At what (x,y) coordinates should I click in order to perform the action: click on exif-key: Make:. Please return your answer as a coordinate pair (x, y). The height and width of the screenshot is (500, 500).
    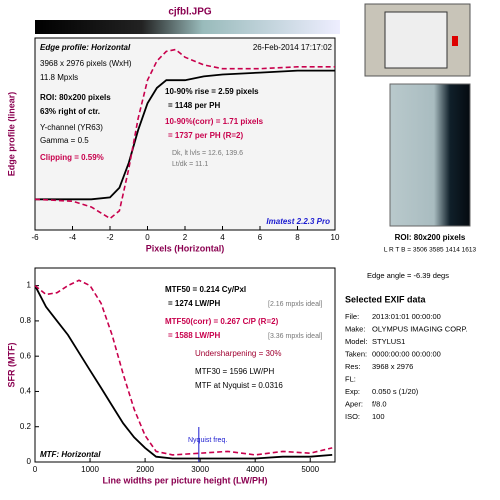
    Looking at the image, I should click on (355, 328).